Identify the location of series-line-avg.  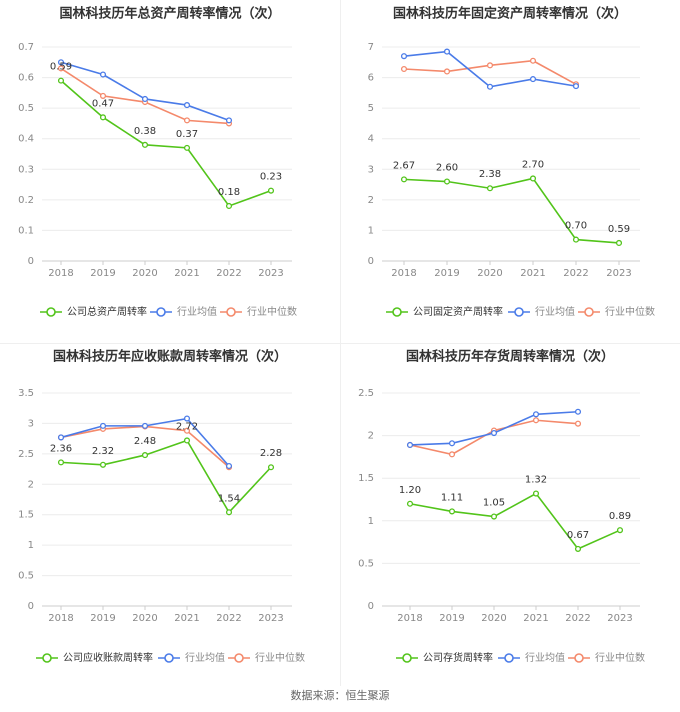
(490, 69).